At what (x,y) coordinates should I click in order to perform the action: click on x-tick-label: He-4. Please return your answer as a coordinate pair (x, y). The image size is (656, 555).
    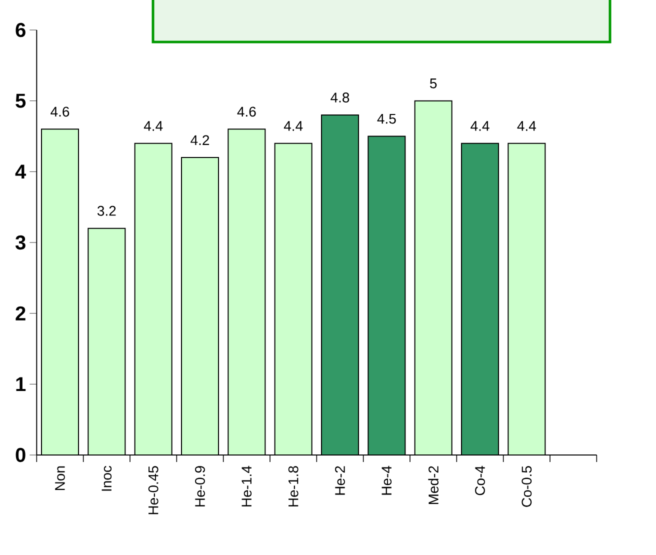
    Looking at the image, I should click on (387, 480).